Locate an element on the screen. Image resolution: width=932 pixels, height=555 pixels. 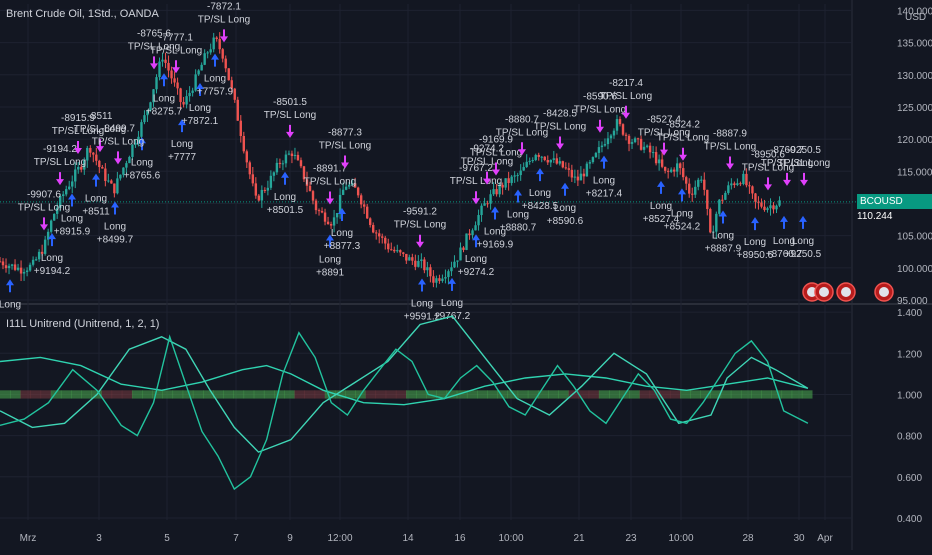
tp-sl-pnl: -8590.6 is located at coordinates (600, 97).